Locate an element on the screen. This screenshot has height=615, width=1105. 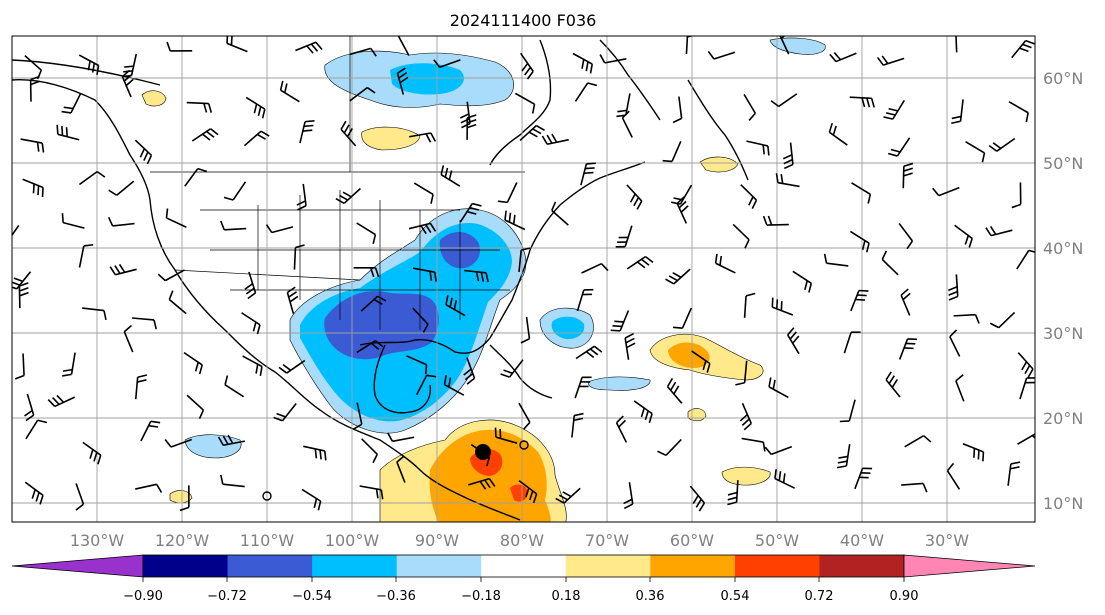
negative-region-mid-atlantic is located at coordinates (619, 383).